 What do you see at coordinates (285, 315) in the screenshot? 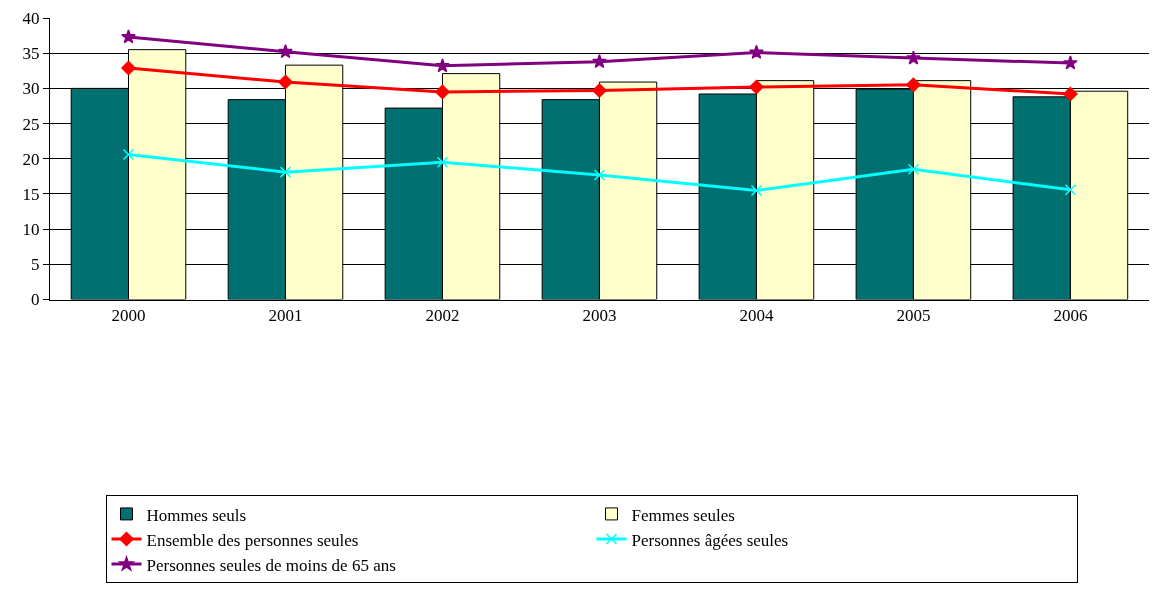
I see `x-tick-label: 2001` at bounding box center [285, 315].